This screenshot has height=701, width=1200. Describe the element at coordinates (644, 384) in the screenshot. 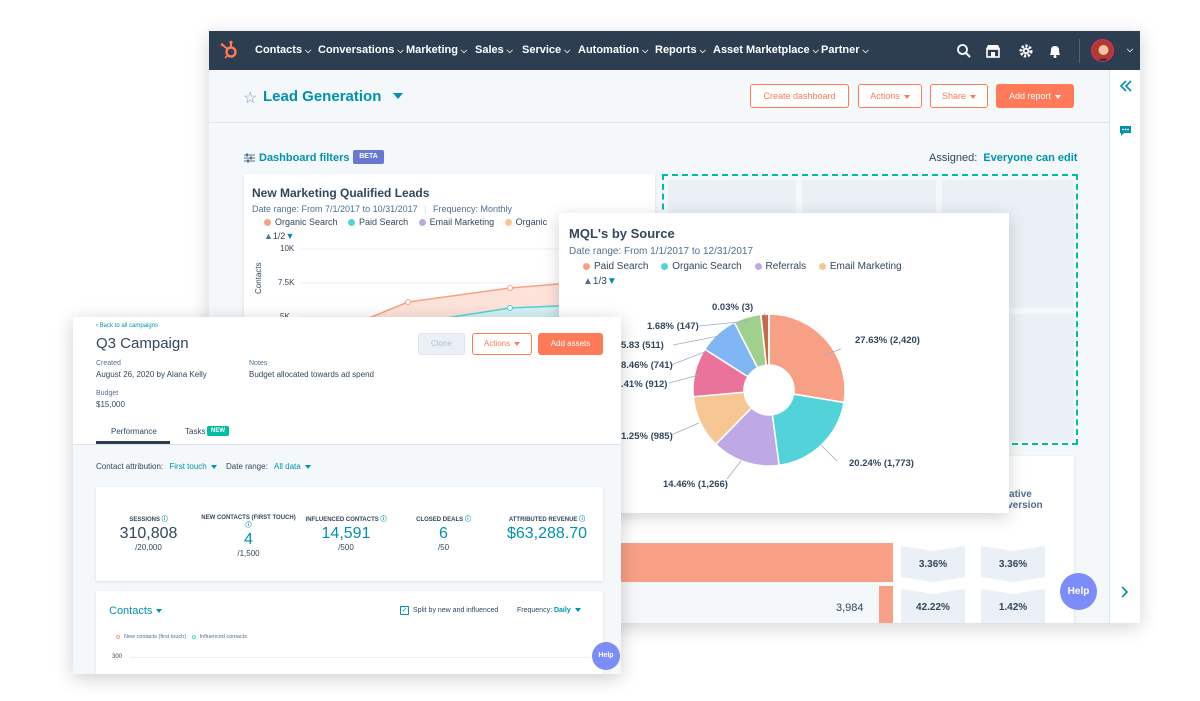

I see `data-label: .41% (912)` at that location.